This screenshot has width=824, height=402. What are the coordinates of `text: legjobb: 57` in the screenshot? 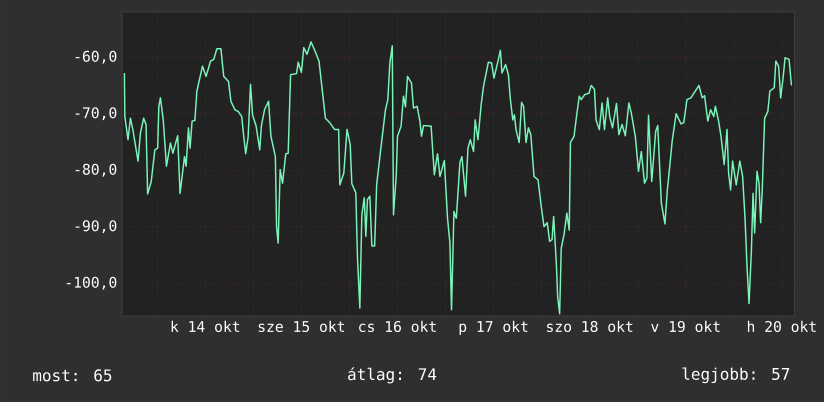 It's located at (736, 375).